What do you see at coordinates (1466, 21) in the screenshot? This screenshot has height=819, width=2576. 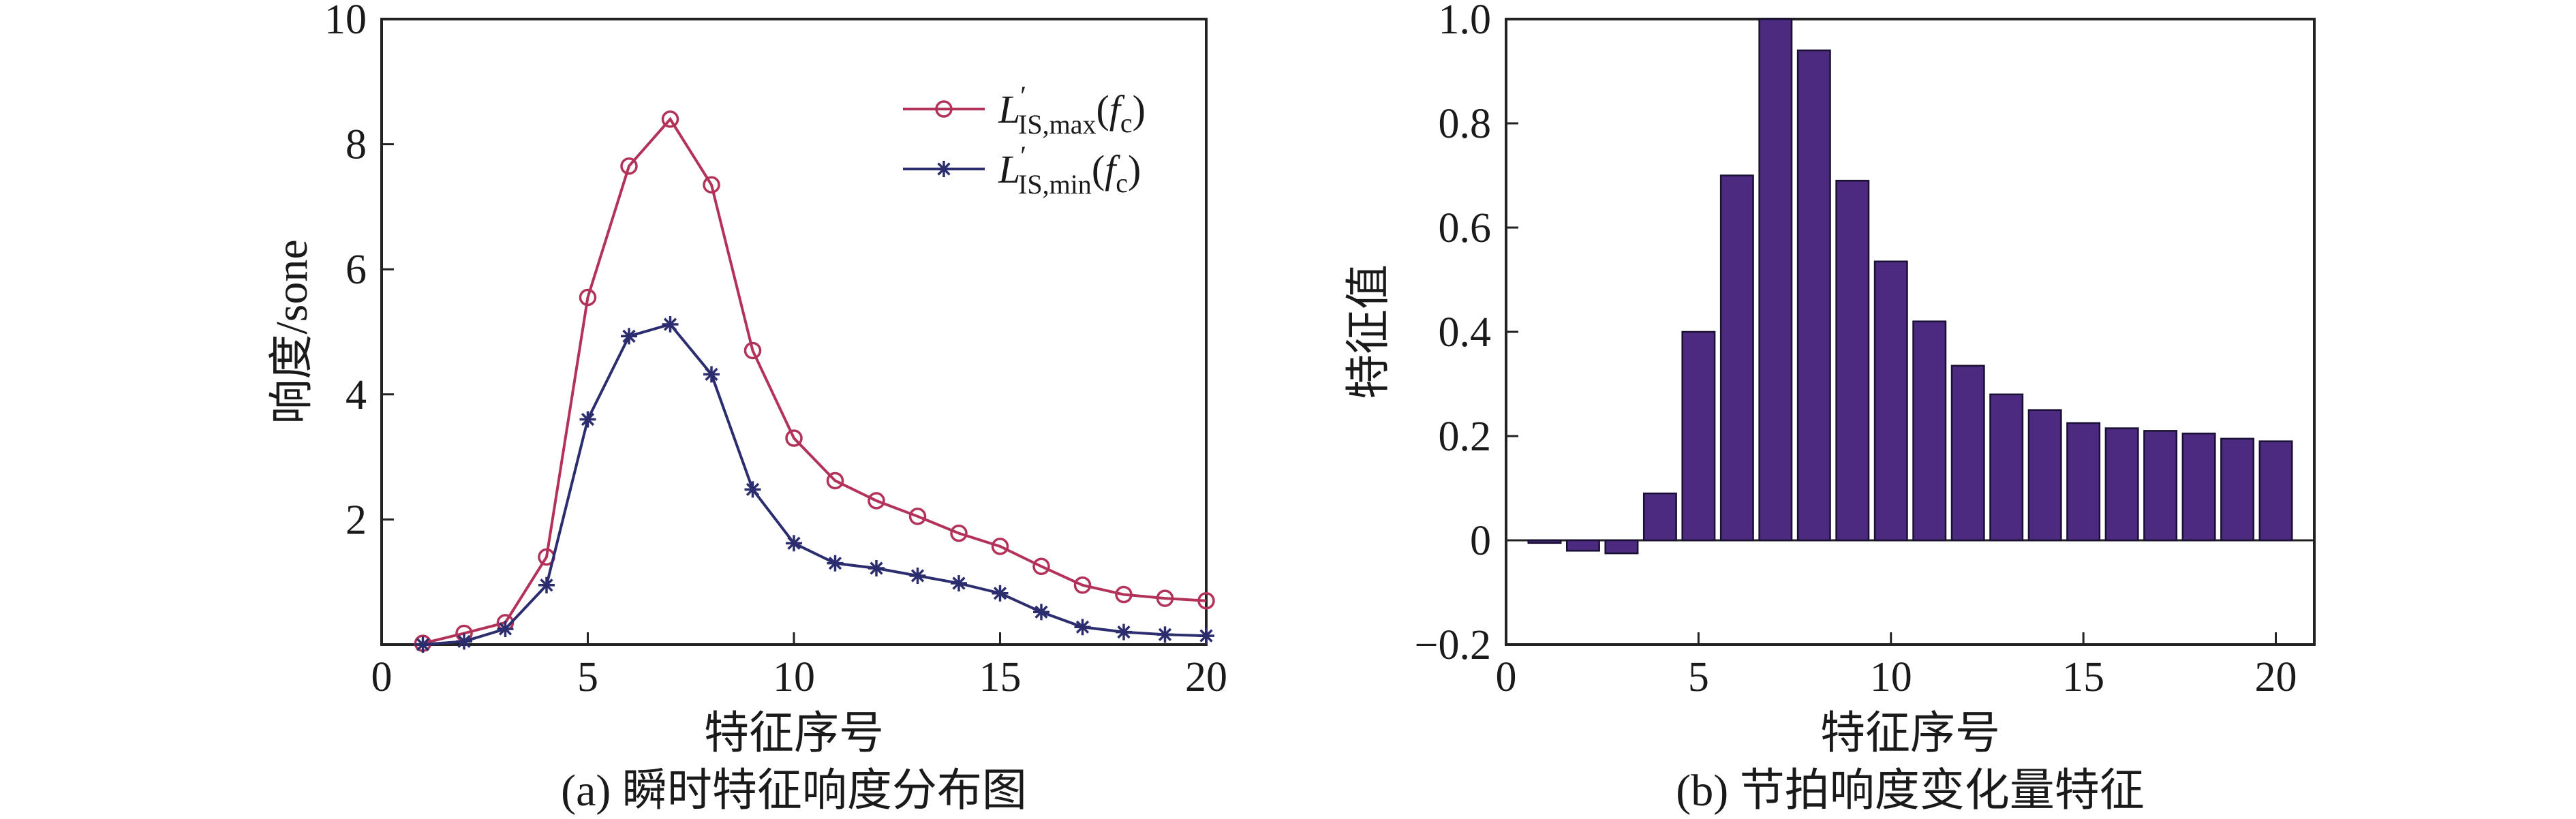 I see `b-y-tick-label: 1.0` at bounding box center [1466, 21].